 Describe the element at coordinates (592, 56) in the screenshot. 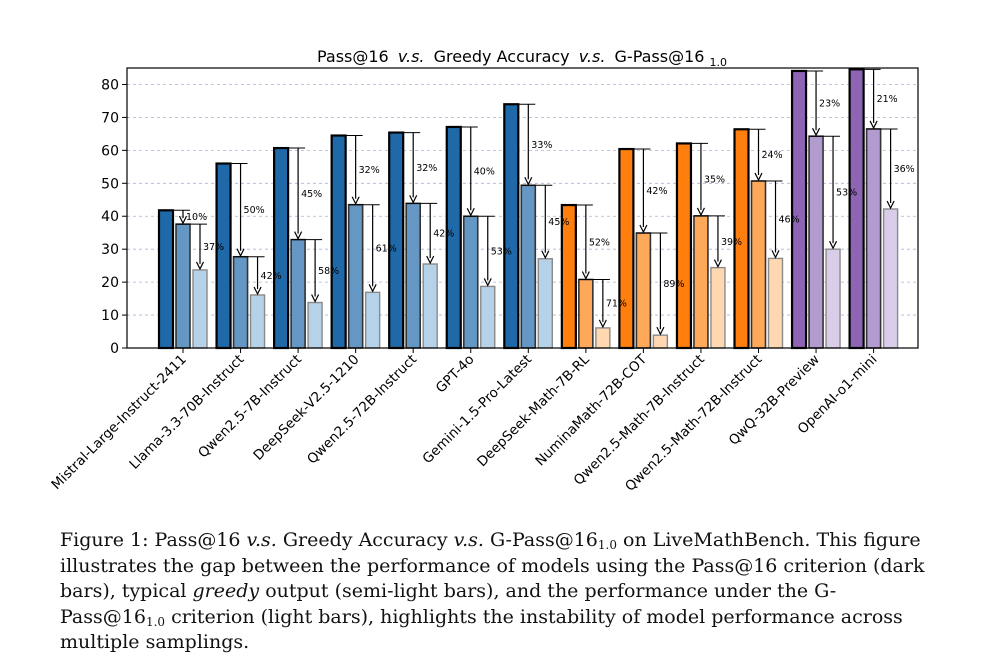

I see `chart-title-vs2: v.s.` at that location.